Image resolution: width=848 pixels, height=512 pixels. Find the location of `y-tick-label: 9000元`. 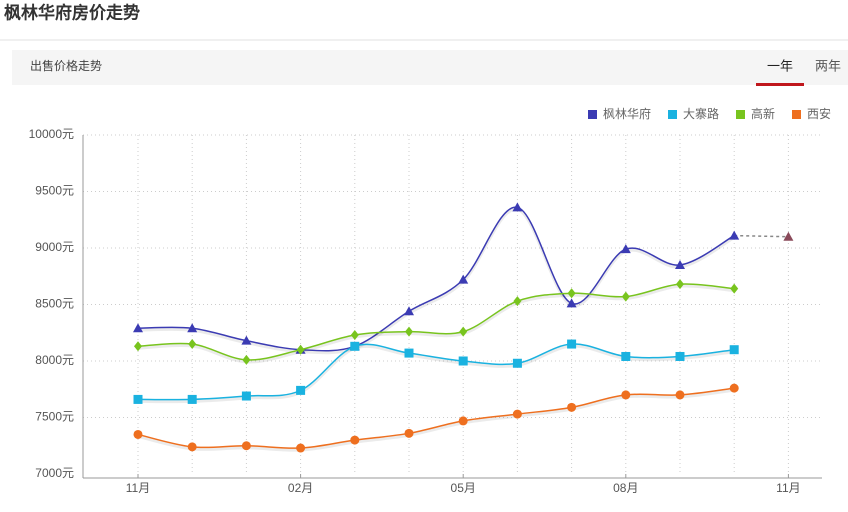

y-tick-label: 9000元 is located at coordinates (54, 247).